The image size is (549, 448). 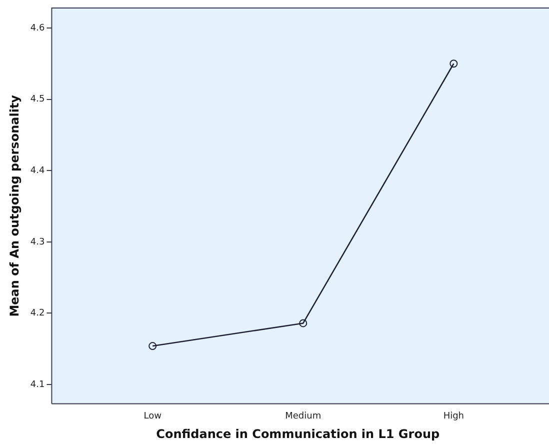 What do you see at coordinates (153, 417) in the screenshot?
I see `x-tick-label: Low` at bounding box center [153, 417].